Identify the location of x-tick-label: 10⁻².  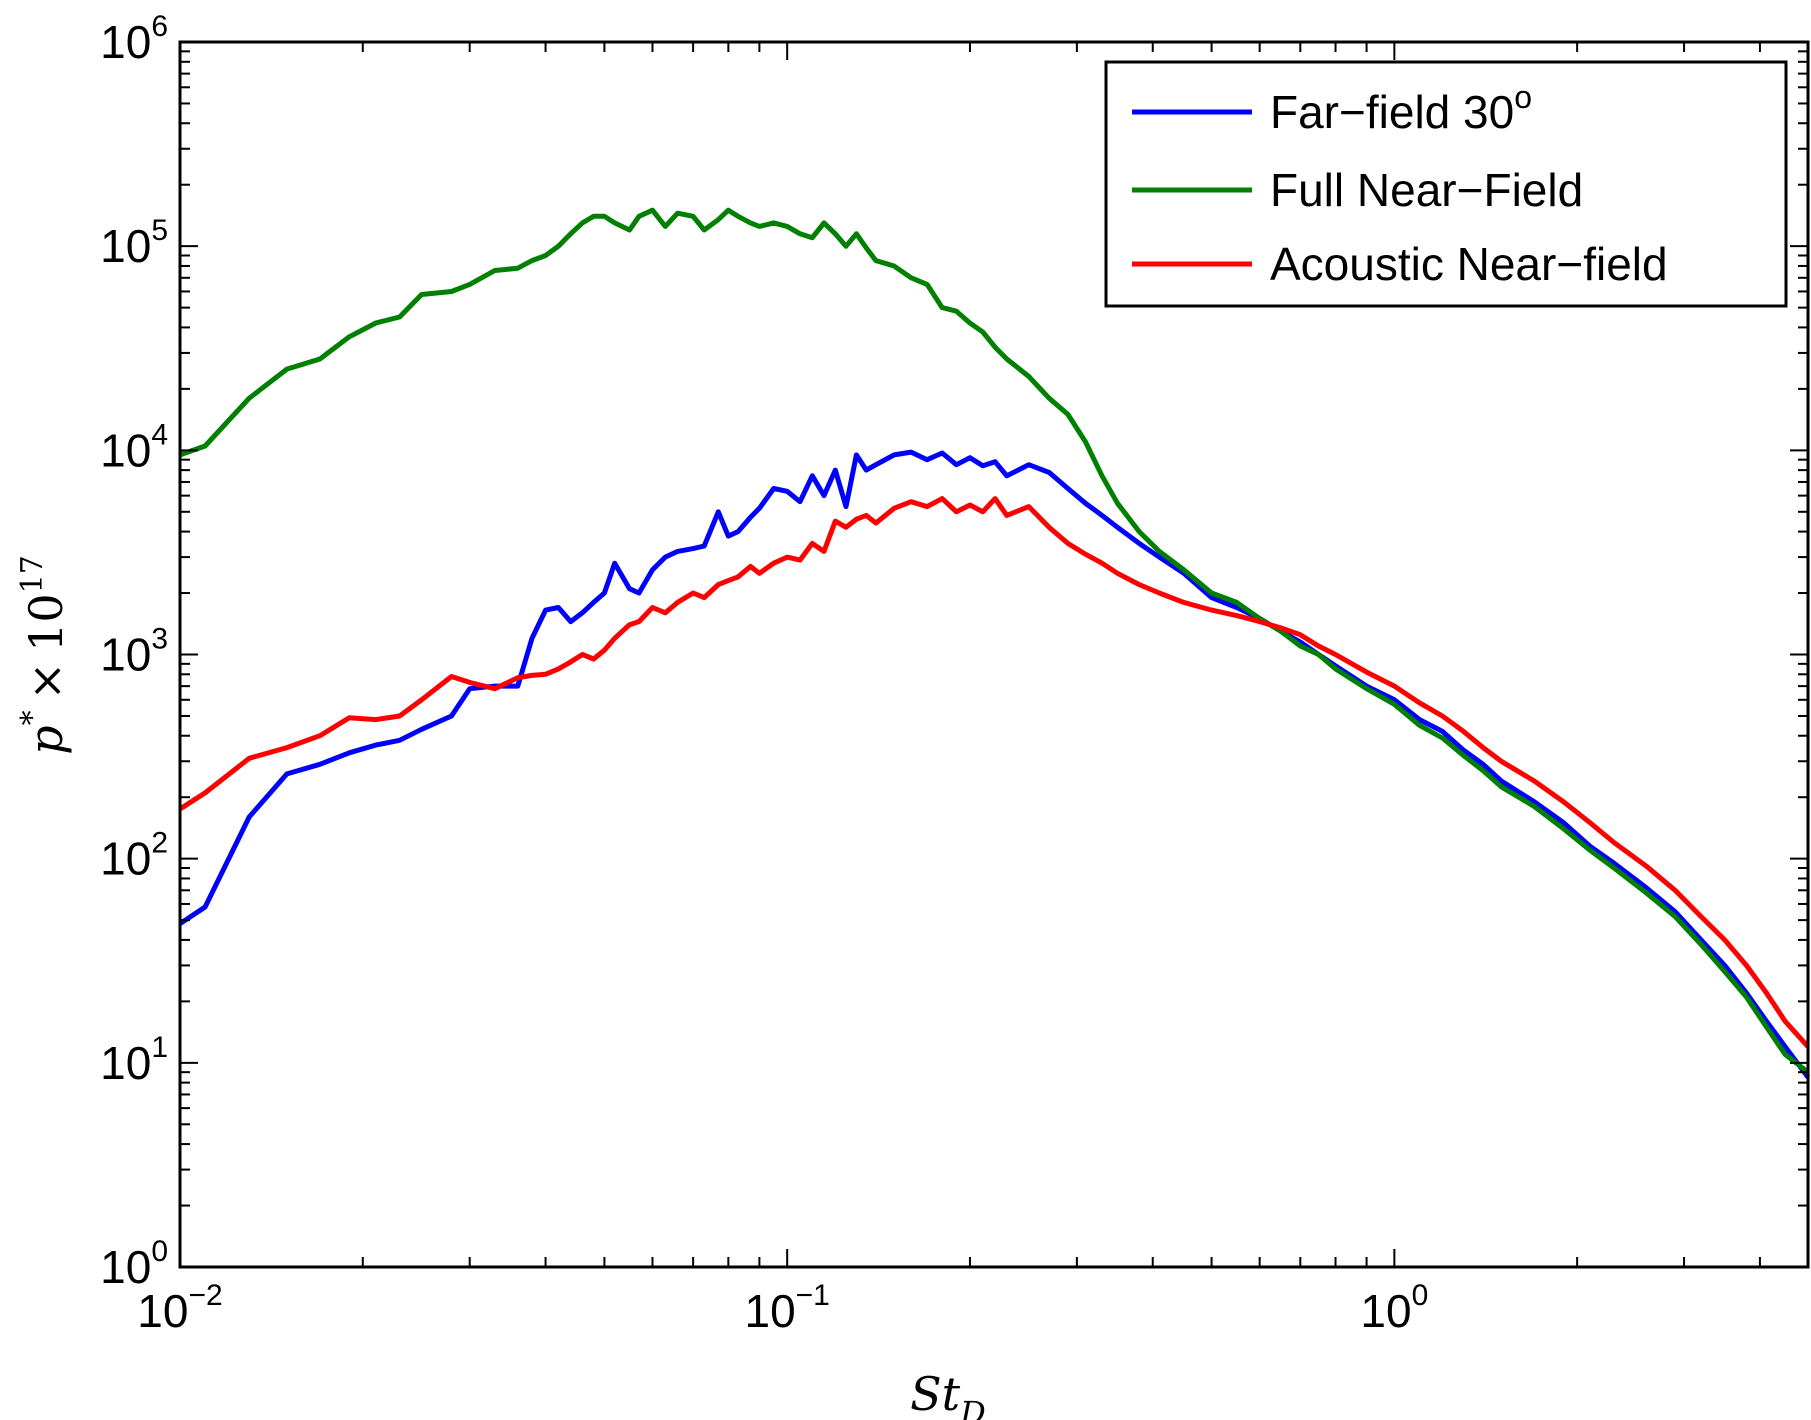
(179, 1308).